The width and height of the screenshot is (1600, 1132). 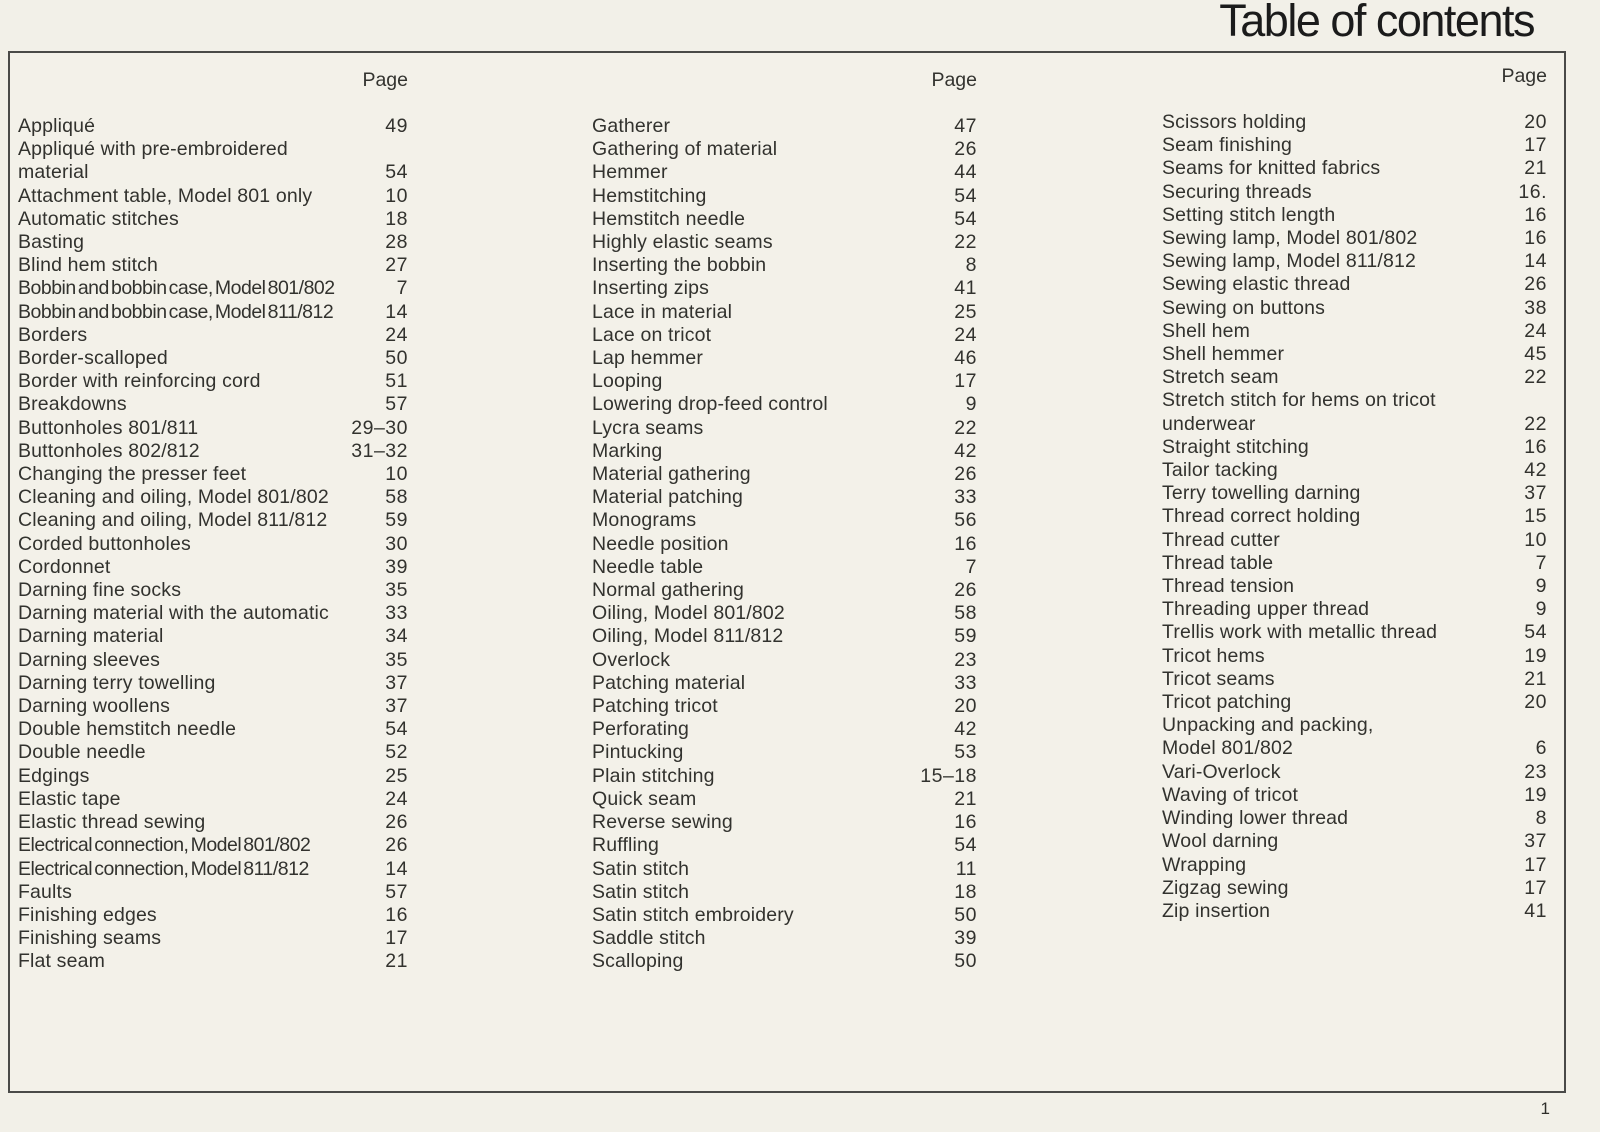 What do you see at coordinates (784, 520) in the screenshot?
I see `toc-row: Monograms 56` at bounding box center [784, 520].